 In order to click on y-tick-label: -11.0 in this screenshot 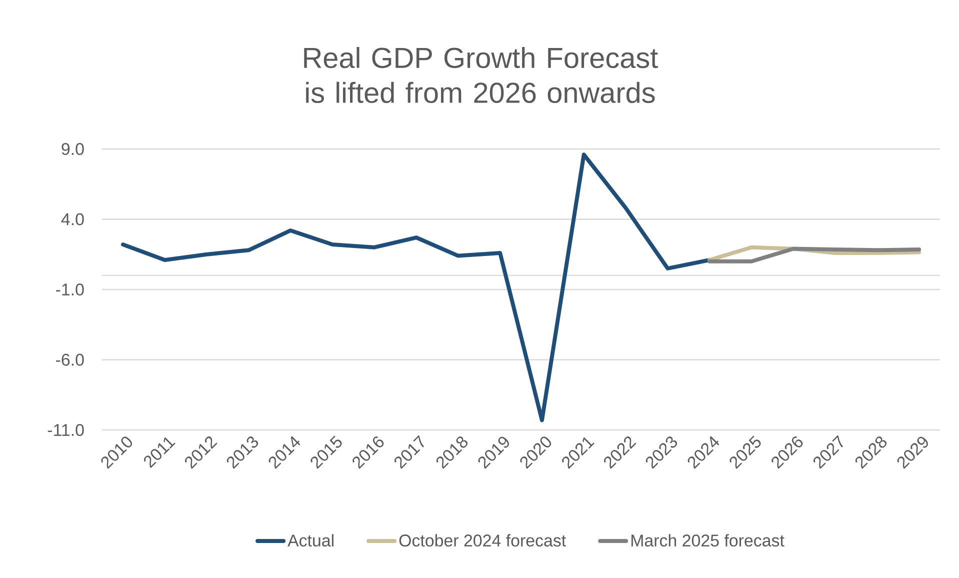, I will do `click(66, 430)`.